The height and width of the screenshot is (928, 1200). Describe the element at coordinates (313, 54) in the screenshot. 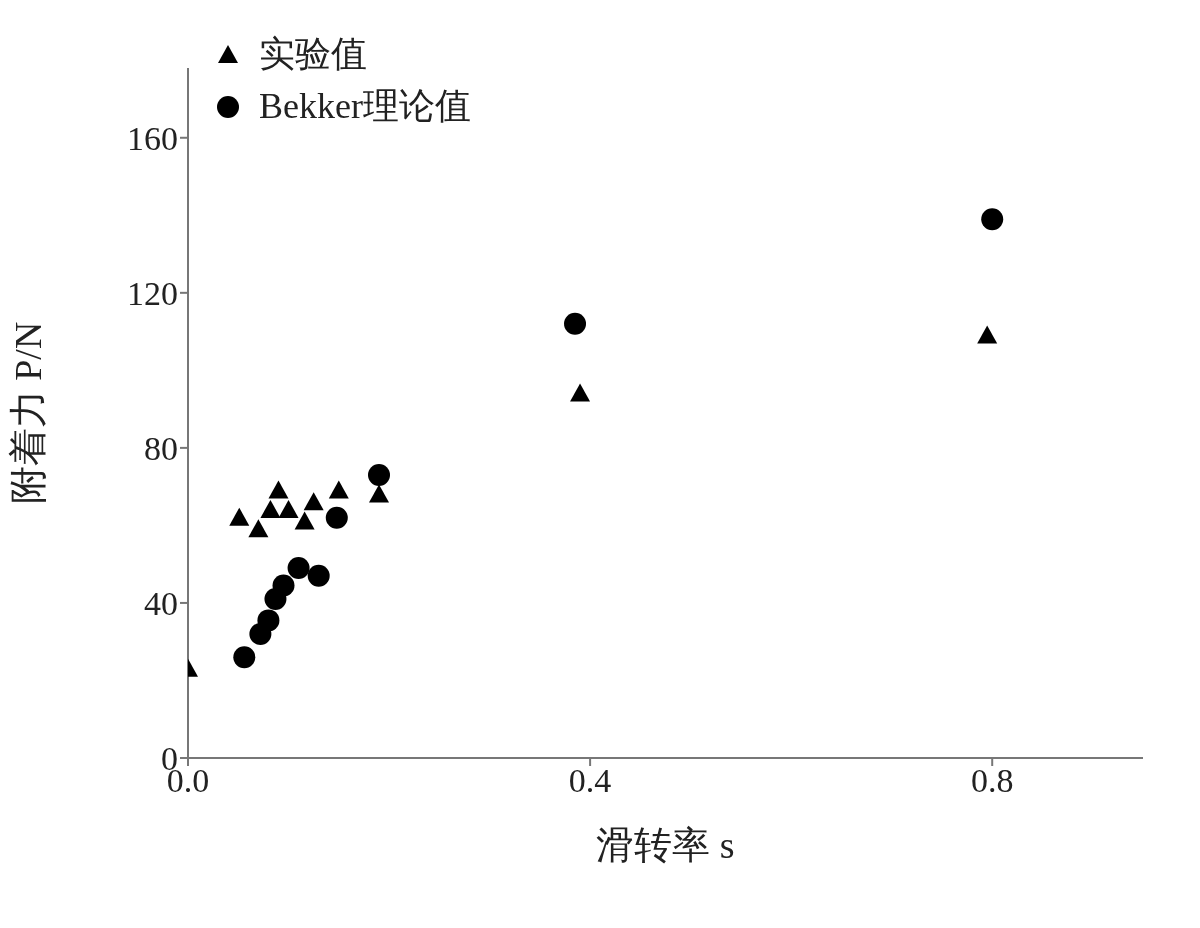

I see `legend-label: 实验值` at that location.